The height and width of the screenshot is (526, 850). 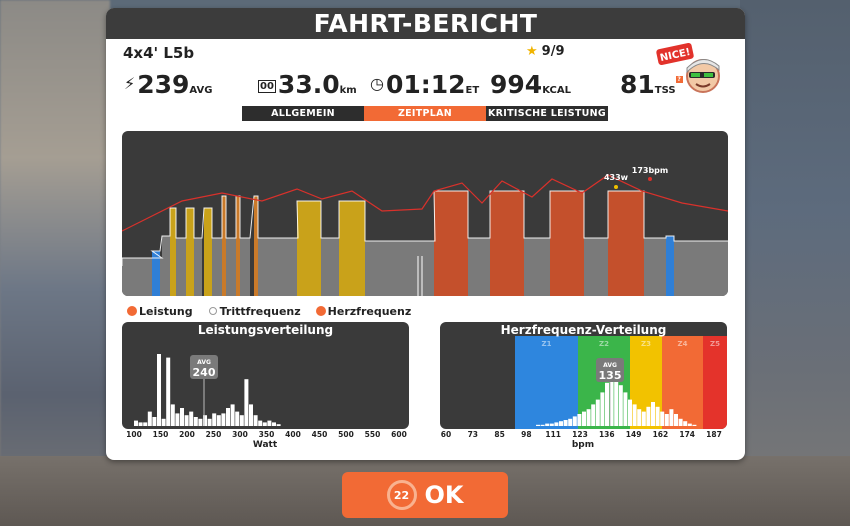 I want to click on power-distribution-chart: Leistungsverteilung AVG 240, so click(x=265, y=375).